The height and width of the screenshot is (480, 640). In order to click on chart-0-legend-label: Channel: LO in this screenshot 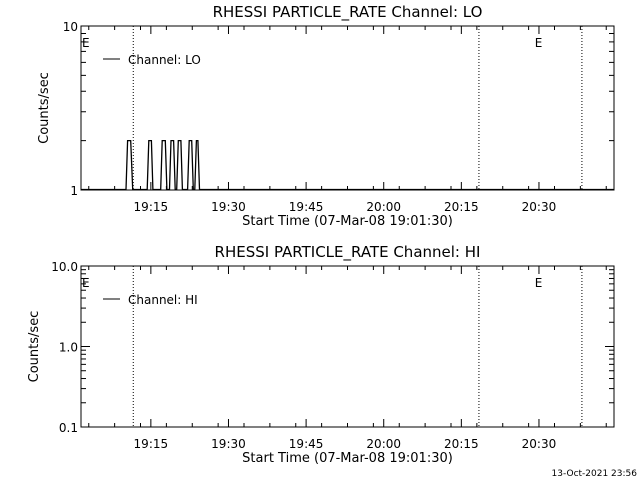, I will do `click(164, 60)`.